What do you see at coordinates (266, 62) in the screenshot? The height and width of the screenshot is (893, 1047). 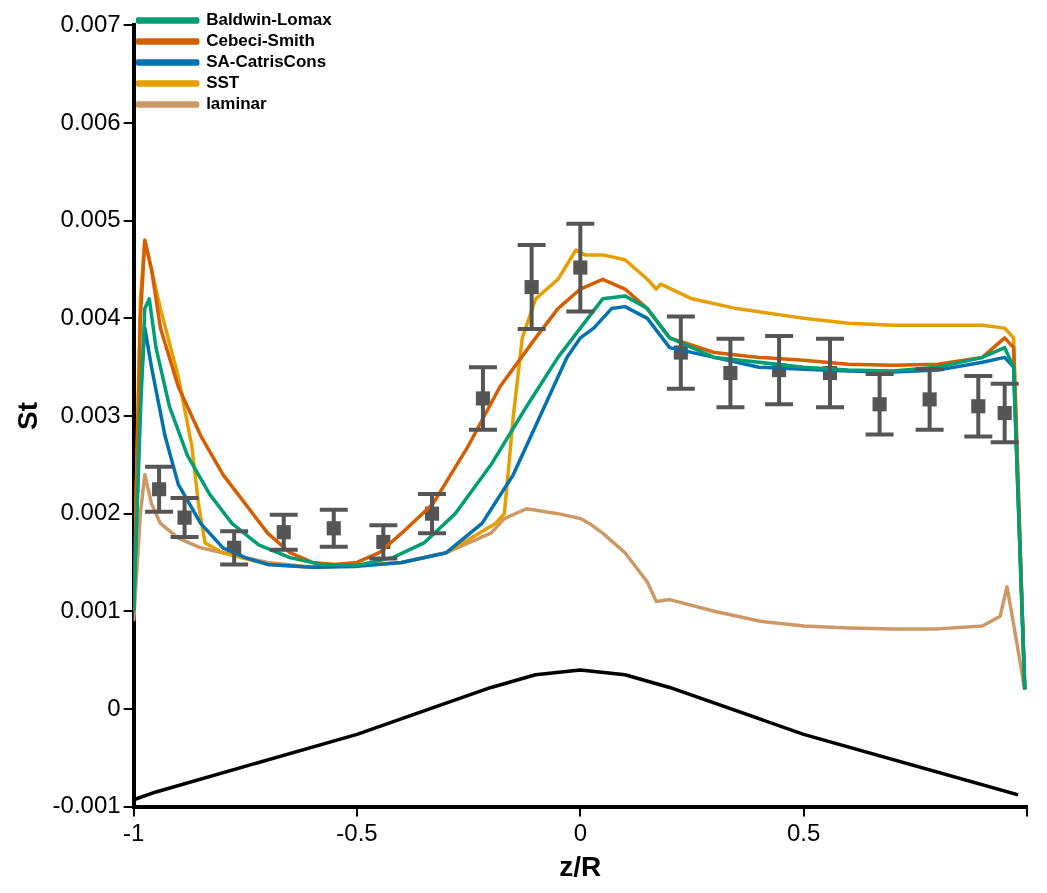 I see `legend-label: SA-CatrisCons` at bounding box center [266, 62].